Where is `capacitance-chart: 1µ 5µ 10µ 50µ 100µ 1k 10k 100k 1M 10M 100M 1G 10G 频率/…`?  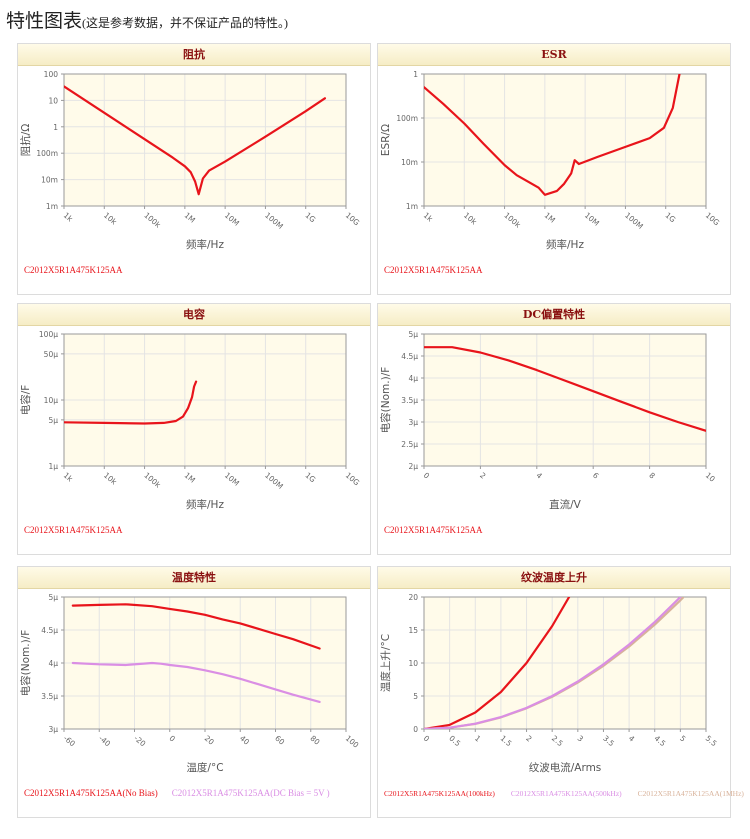 capacitance-chart: 1µ 5µ 10µ 50µ 100µ 1k 10k 100k 1M 10M 100M 1G 10G 频率/… is located at coordinates (190, 420).